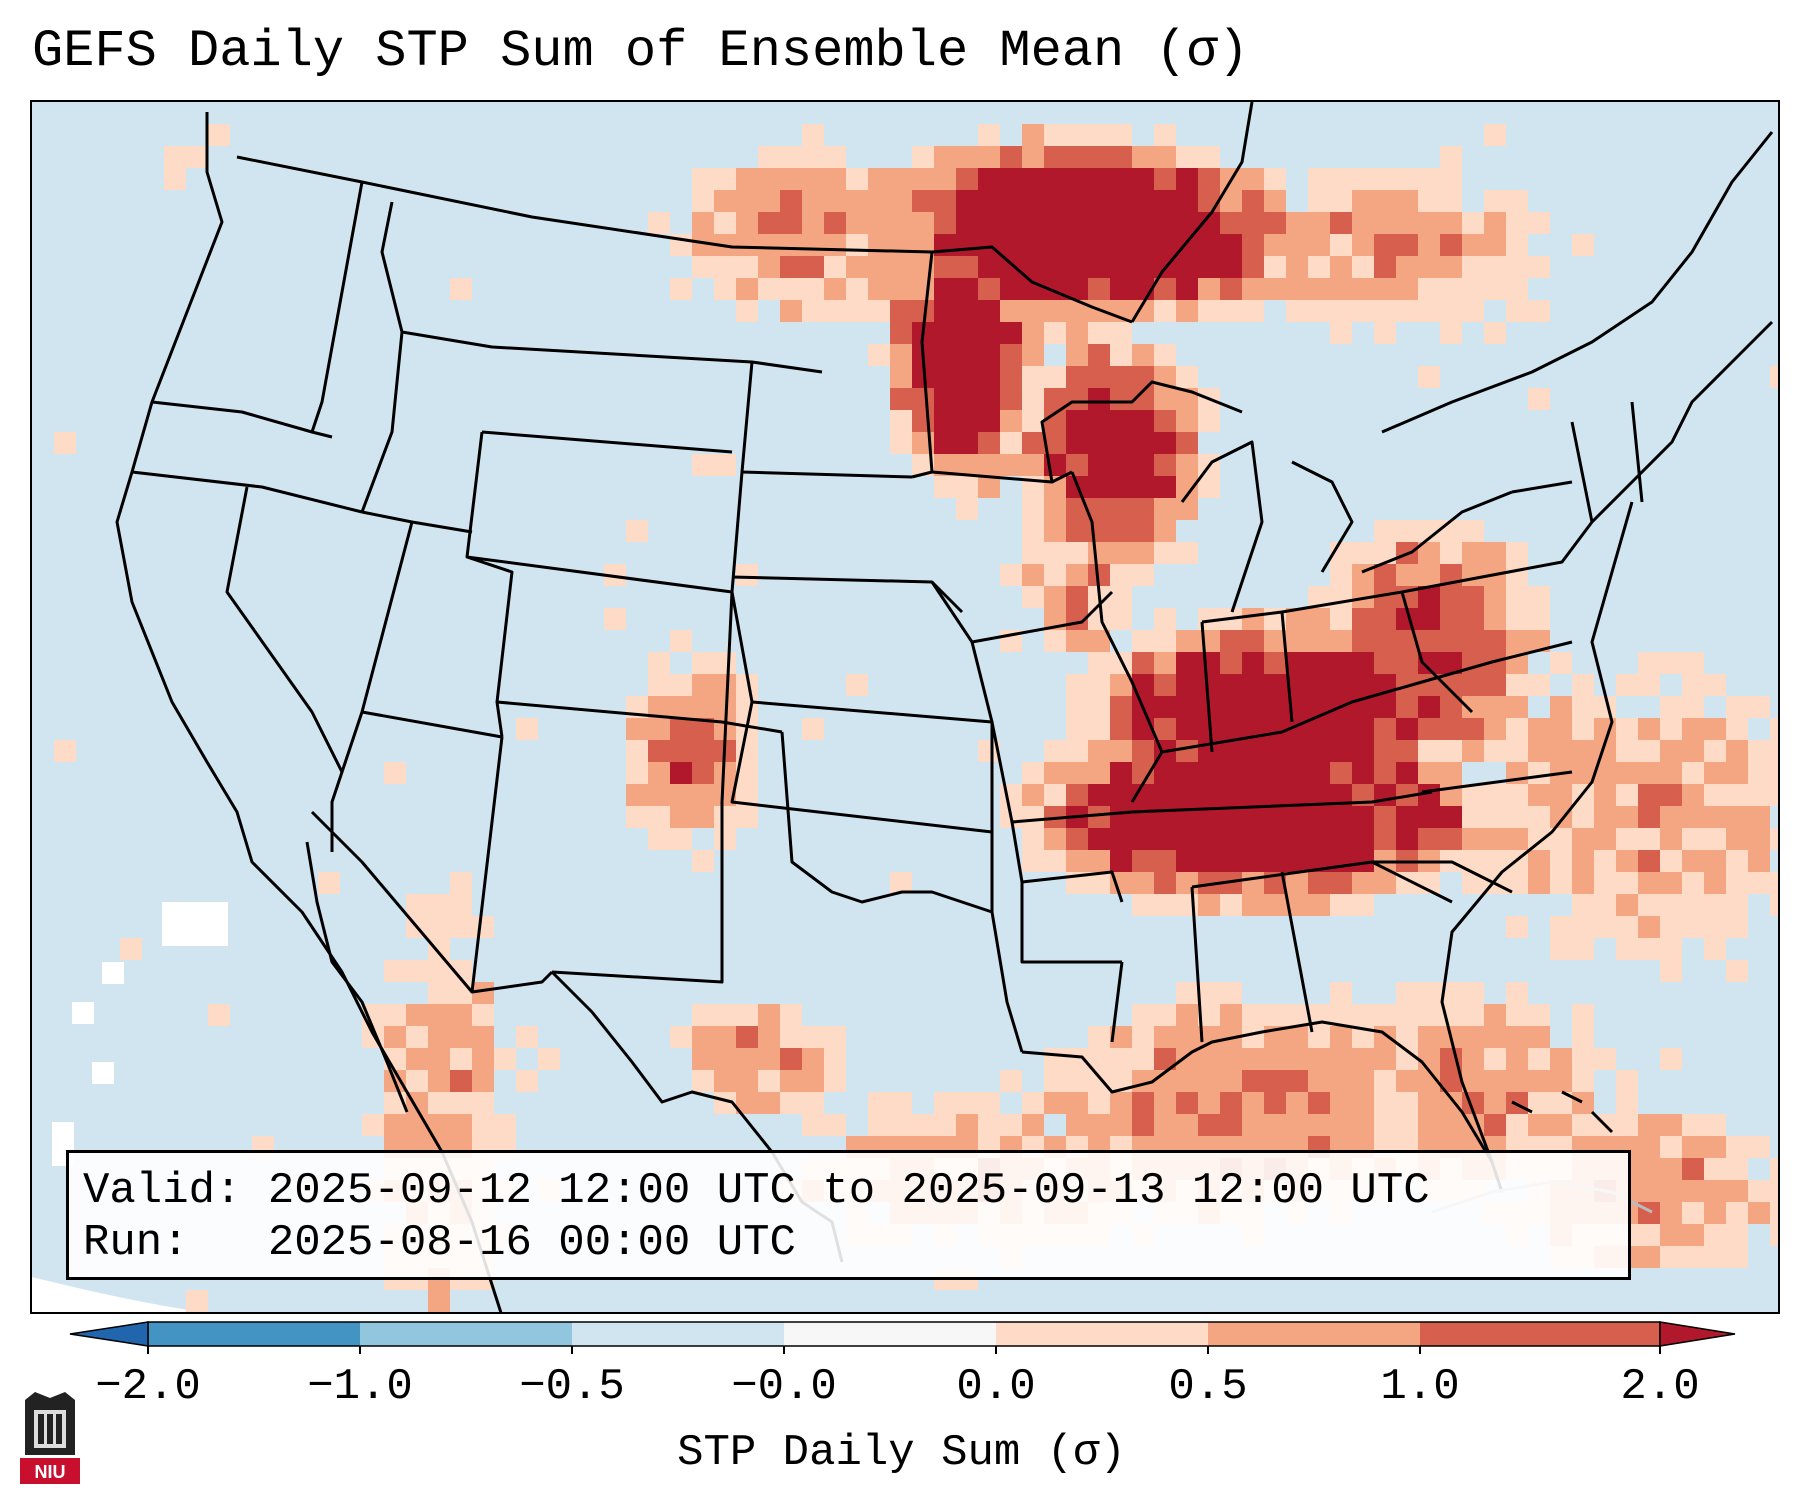 This screenshot has width=1803, height=1506. I want to click on map-title: GEFS Daily STP Sum of Ensemble Mean (σ), so click(640, 51).